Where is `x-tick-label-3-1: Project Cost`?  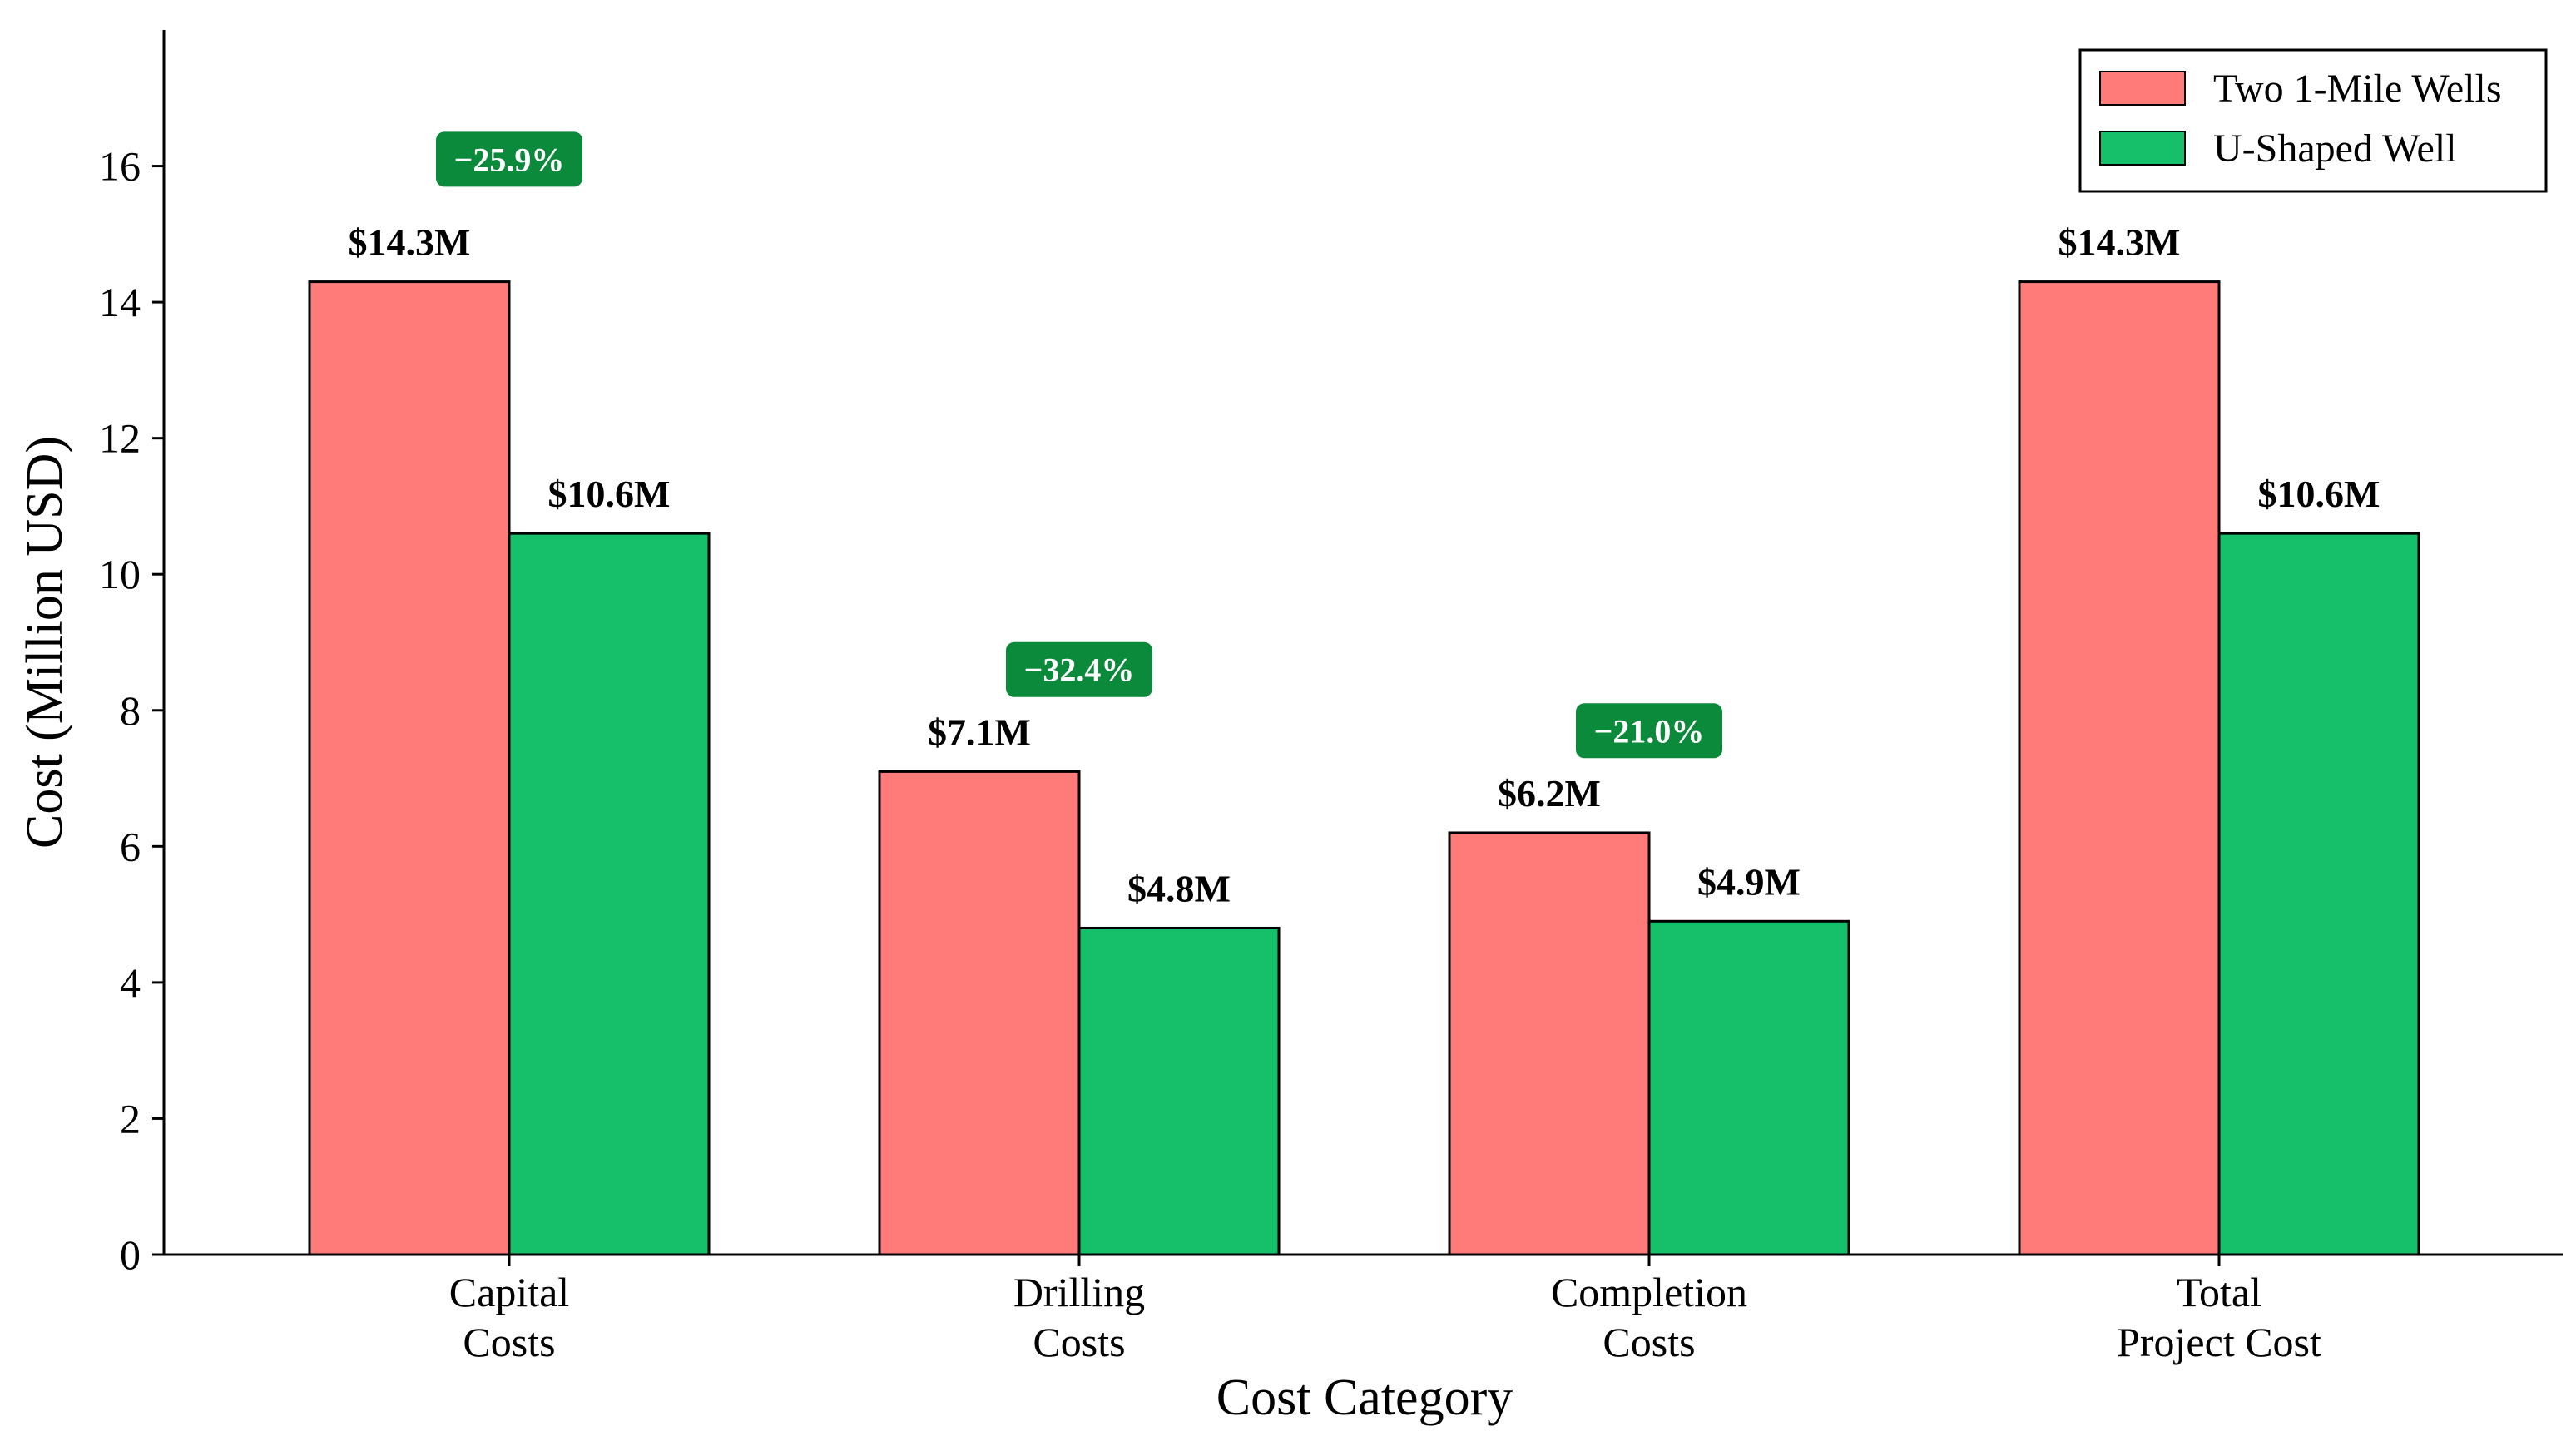
x-tick-label-3-1: Project Cost is located at coordinates (2219, 1342).